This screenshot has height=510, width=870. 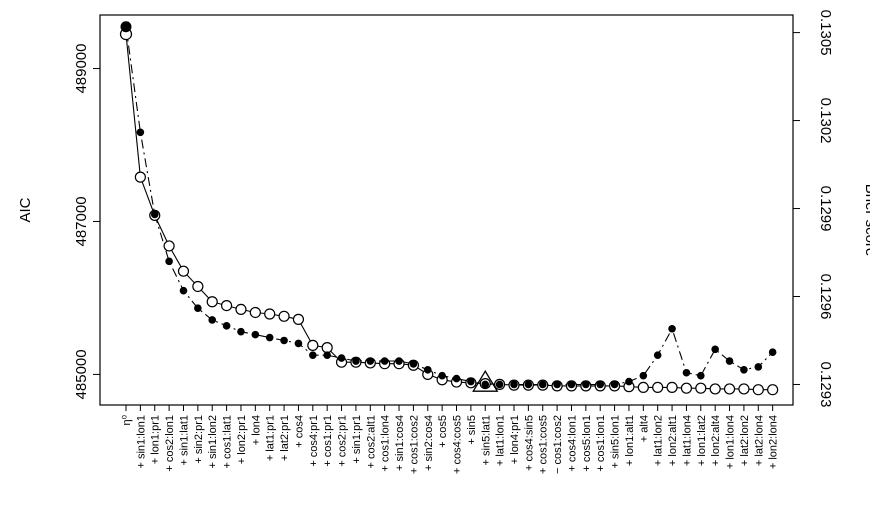 I want to click on right-tick-label: 0.1296, so click(x=825, y=297).